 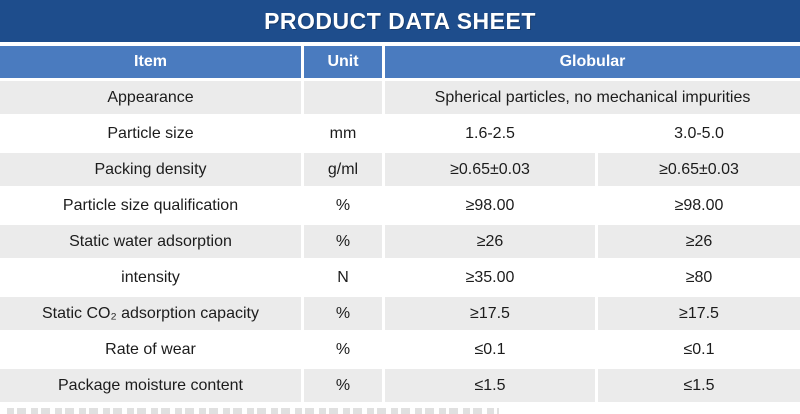 What do you see at coordinates (490, 133) in the screenshot?
I see `value-cell: 1.6-2.5` at bounding box center [490, 133].